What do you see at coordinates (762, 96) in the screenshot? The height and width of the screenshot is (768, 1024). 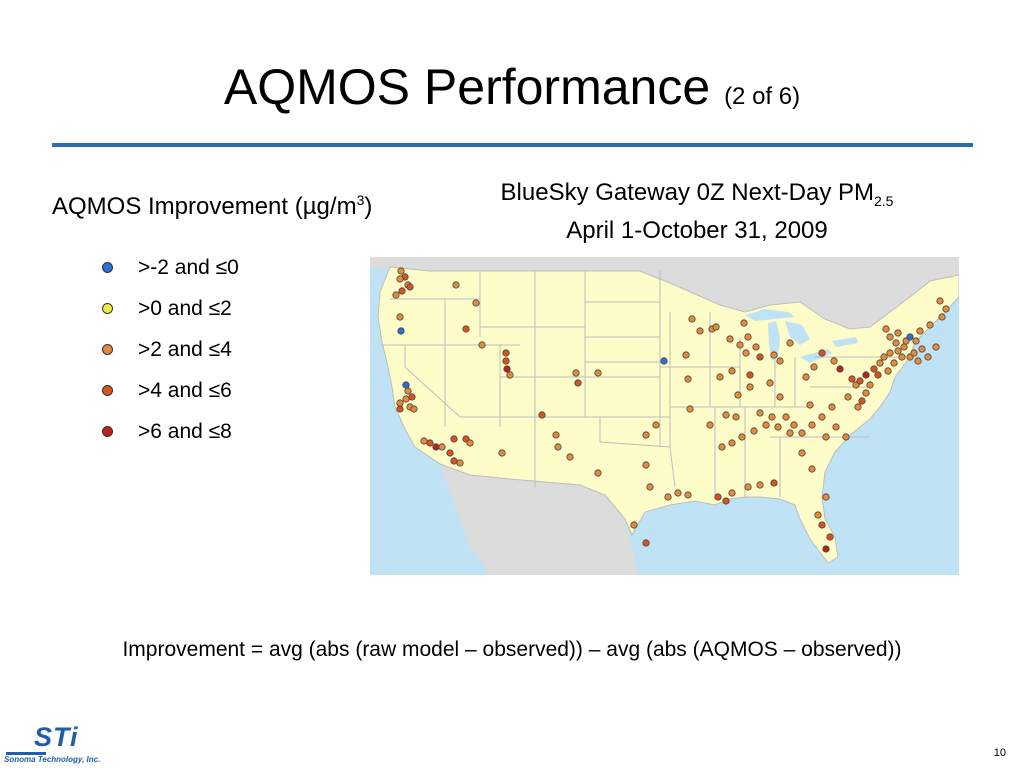 I see `slide-title-sub: (2 of 6)` at bounding box center [762, 96].